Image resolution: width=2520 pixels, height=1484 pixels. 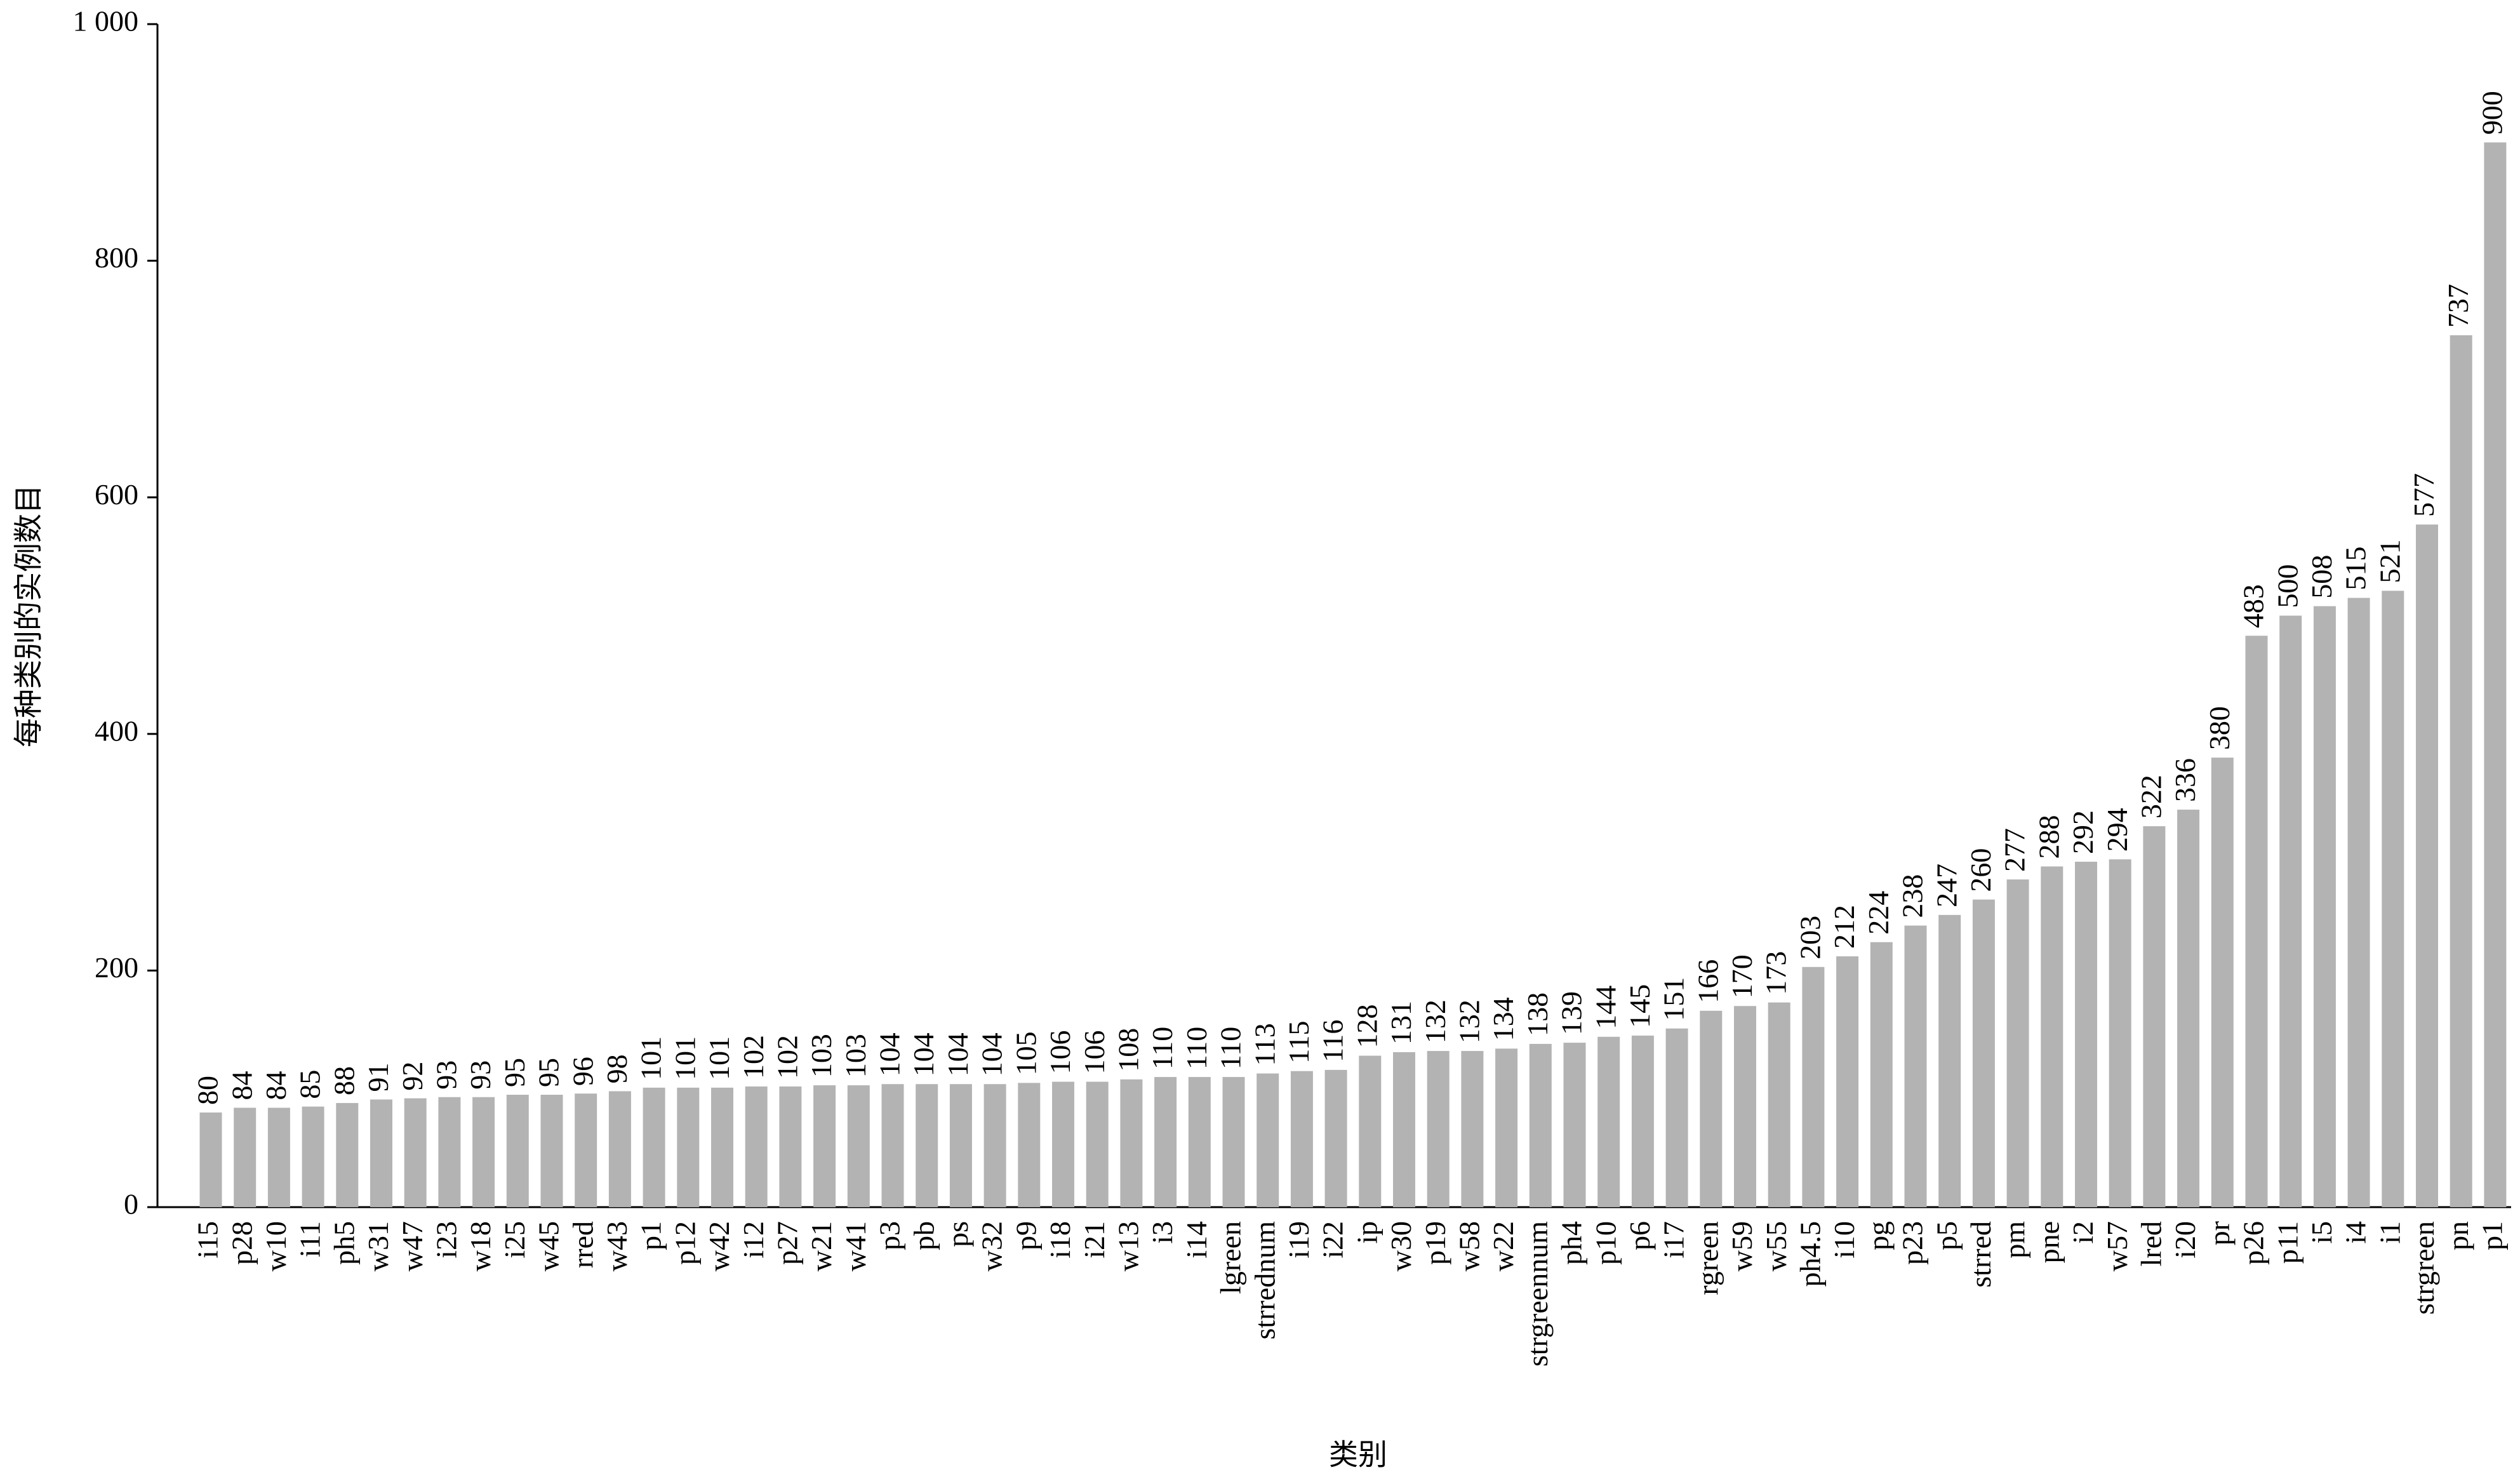 What do you see at coordinates (1060, 1240) in the screenshot?
I see `x-tick-label: i18` at bounding box center [1060, 1240].